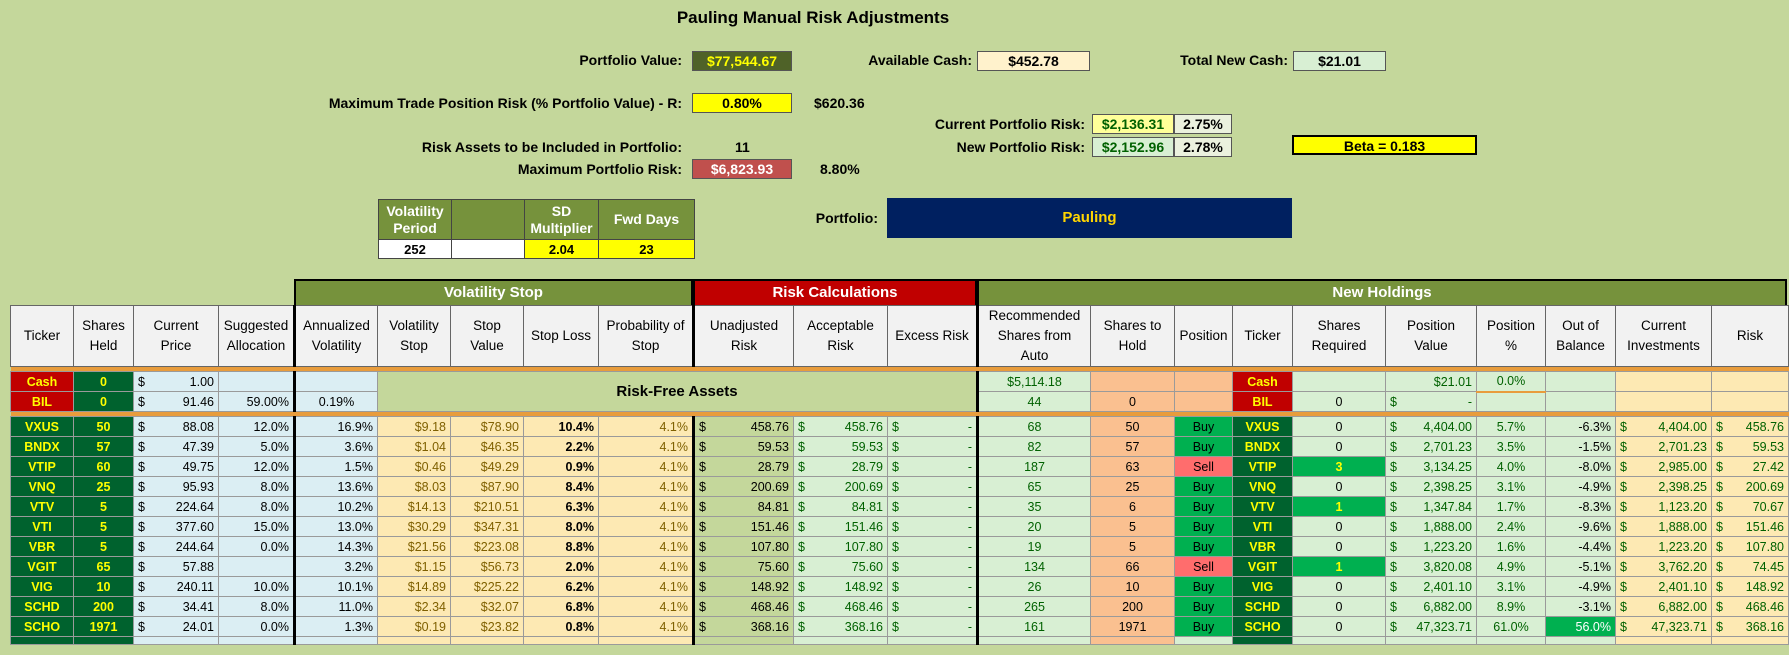 The width and height of the screenshot is (1789, 655). Describe the element at coordinates (1750, 381) in the screenshot. I see `risk-cell` at that location.